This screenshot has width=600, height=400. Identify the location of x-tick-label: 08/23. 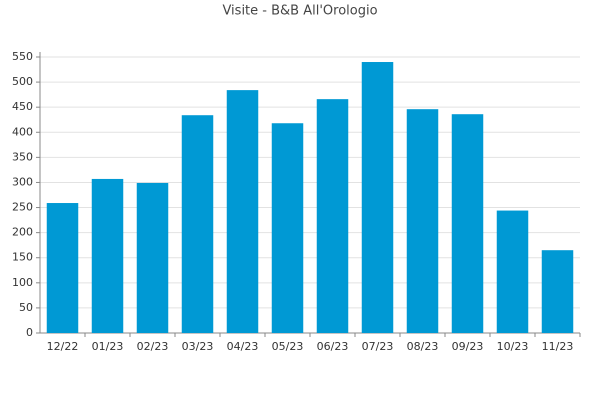
(423, 346).